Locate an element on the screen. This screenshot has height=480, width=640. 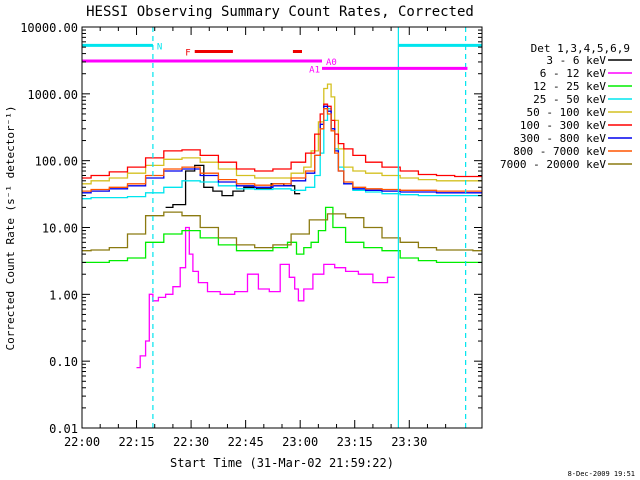
y-tick-label: 100.00 is located at coordinates (56, 162).